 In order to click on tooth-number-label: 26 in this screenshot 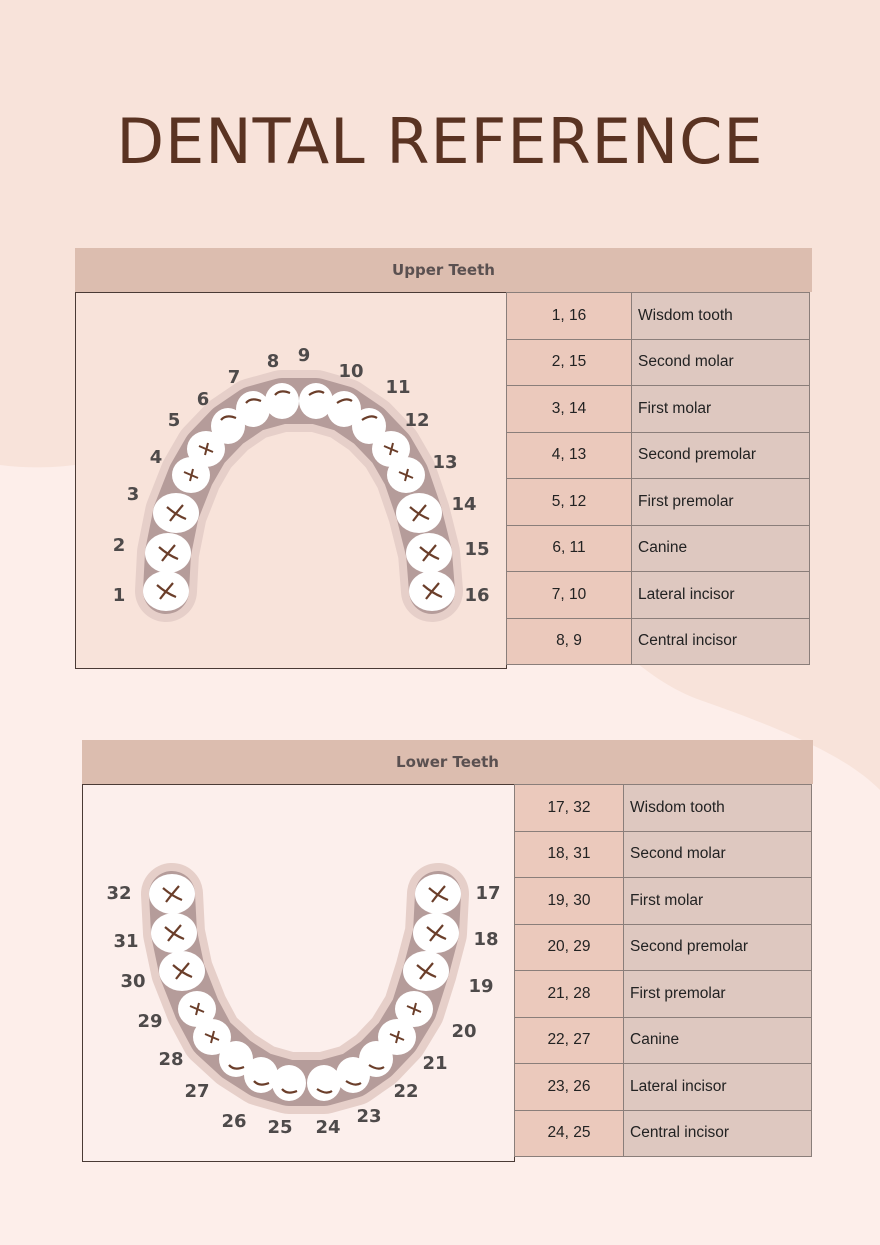, I will do `click(233, 1121)`.